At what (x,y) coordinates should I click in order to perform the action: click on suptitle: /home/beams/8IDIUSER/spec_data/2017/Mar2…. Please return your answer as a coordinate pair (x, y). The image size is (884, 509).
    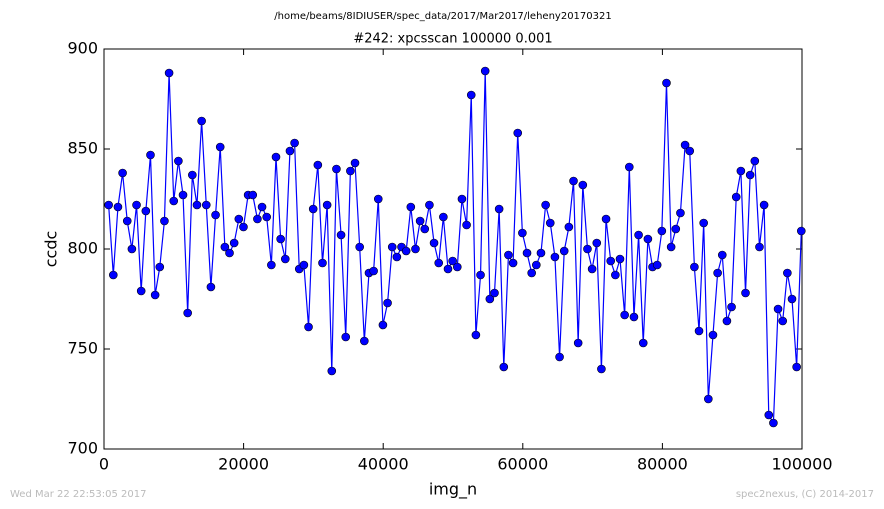
    Looking at the image, I should click on (442, 16).